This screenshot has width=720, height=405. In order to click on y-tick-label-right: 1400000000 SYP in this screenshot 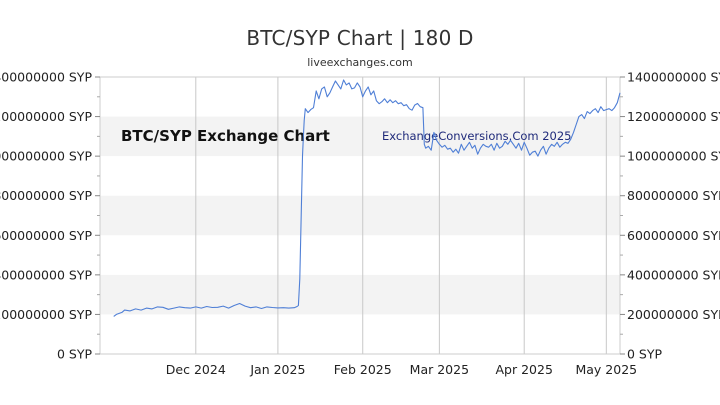, I will do `click(673, 77)`.